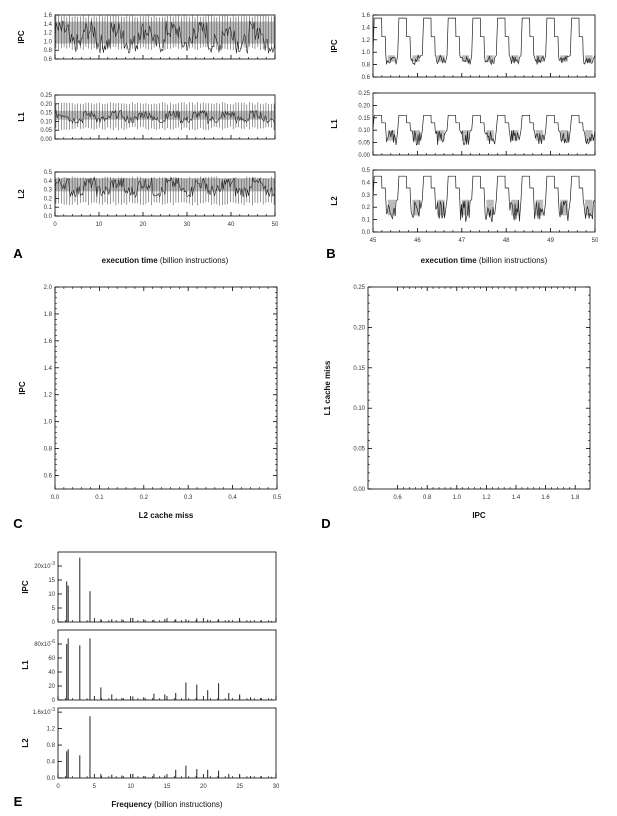 The width and height of the screenshot is (617, 816). I want to click on y-tick-label: 2.0, so click(48, 288).